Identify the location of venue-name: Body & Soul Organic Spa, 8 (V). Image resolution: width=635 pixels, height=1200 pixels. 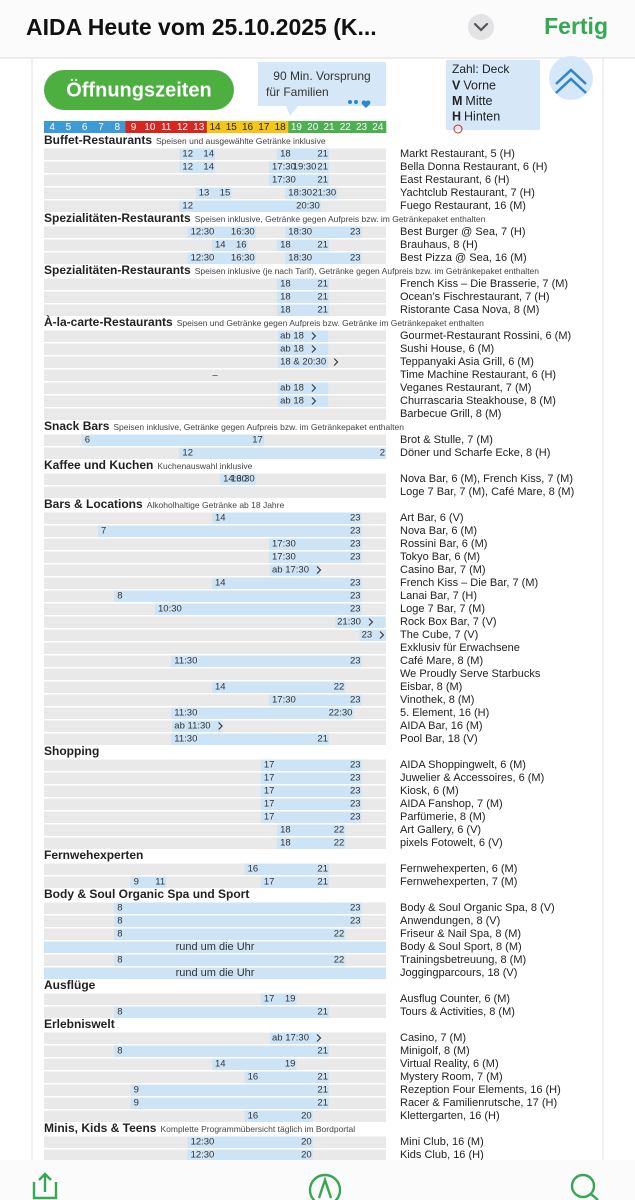
(477, 908).